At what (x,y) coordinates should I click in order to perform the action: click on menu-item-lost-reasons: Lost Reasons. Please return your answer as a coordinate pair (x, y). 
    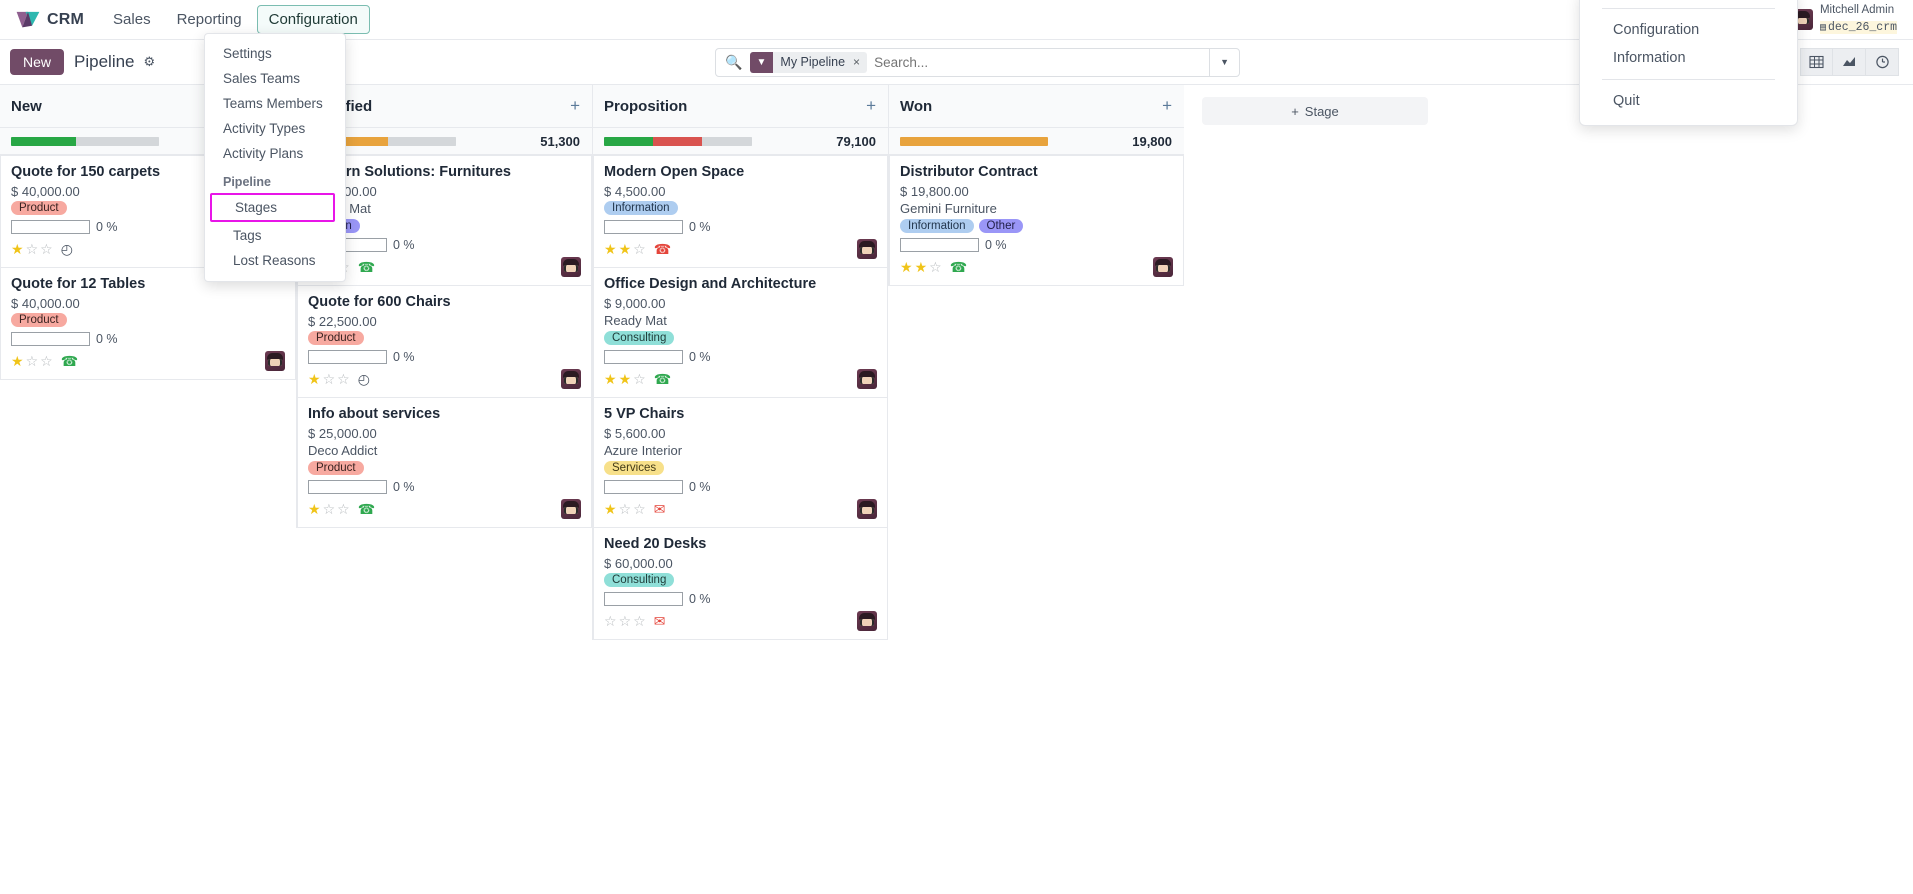
    Looking at the image, I should click on (274, 260).